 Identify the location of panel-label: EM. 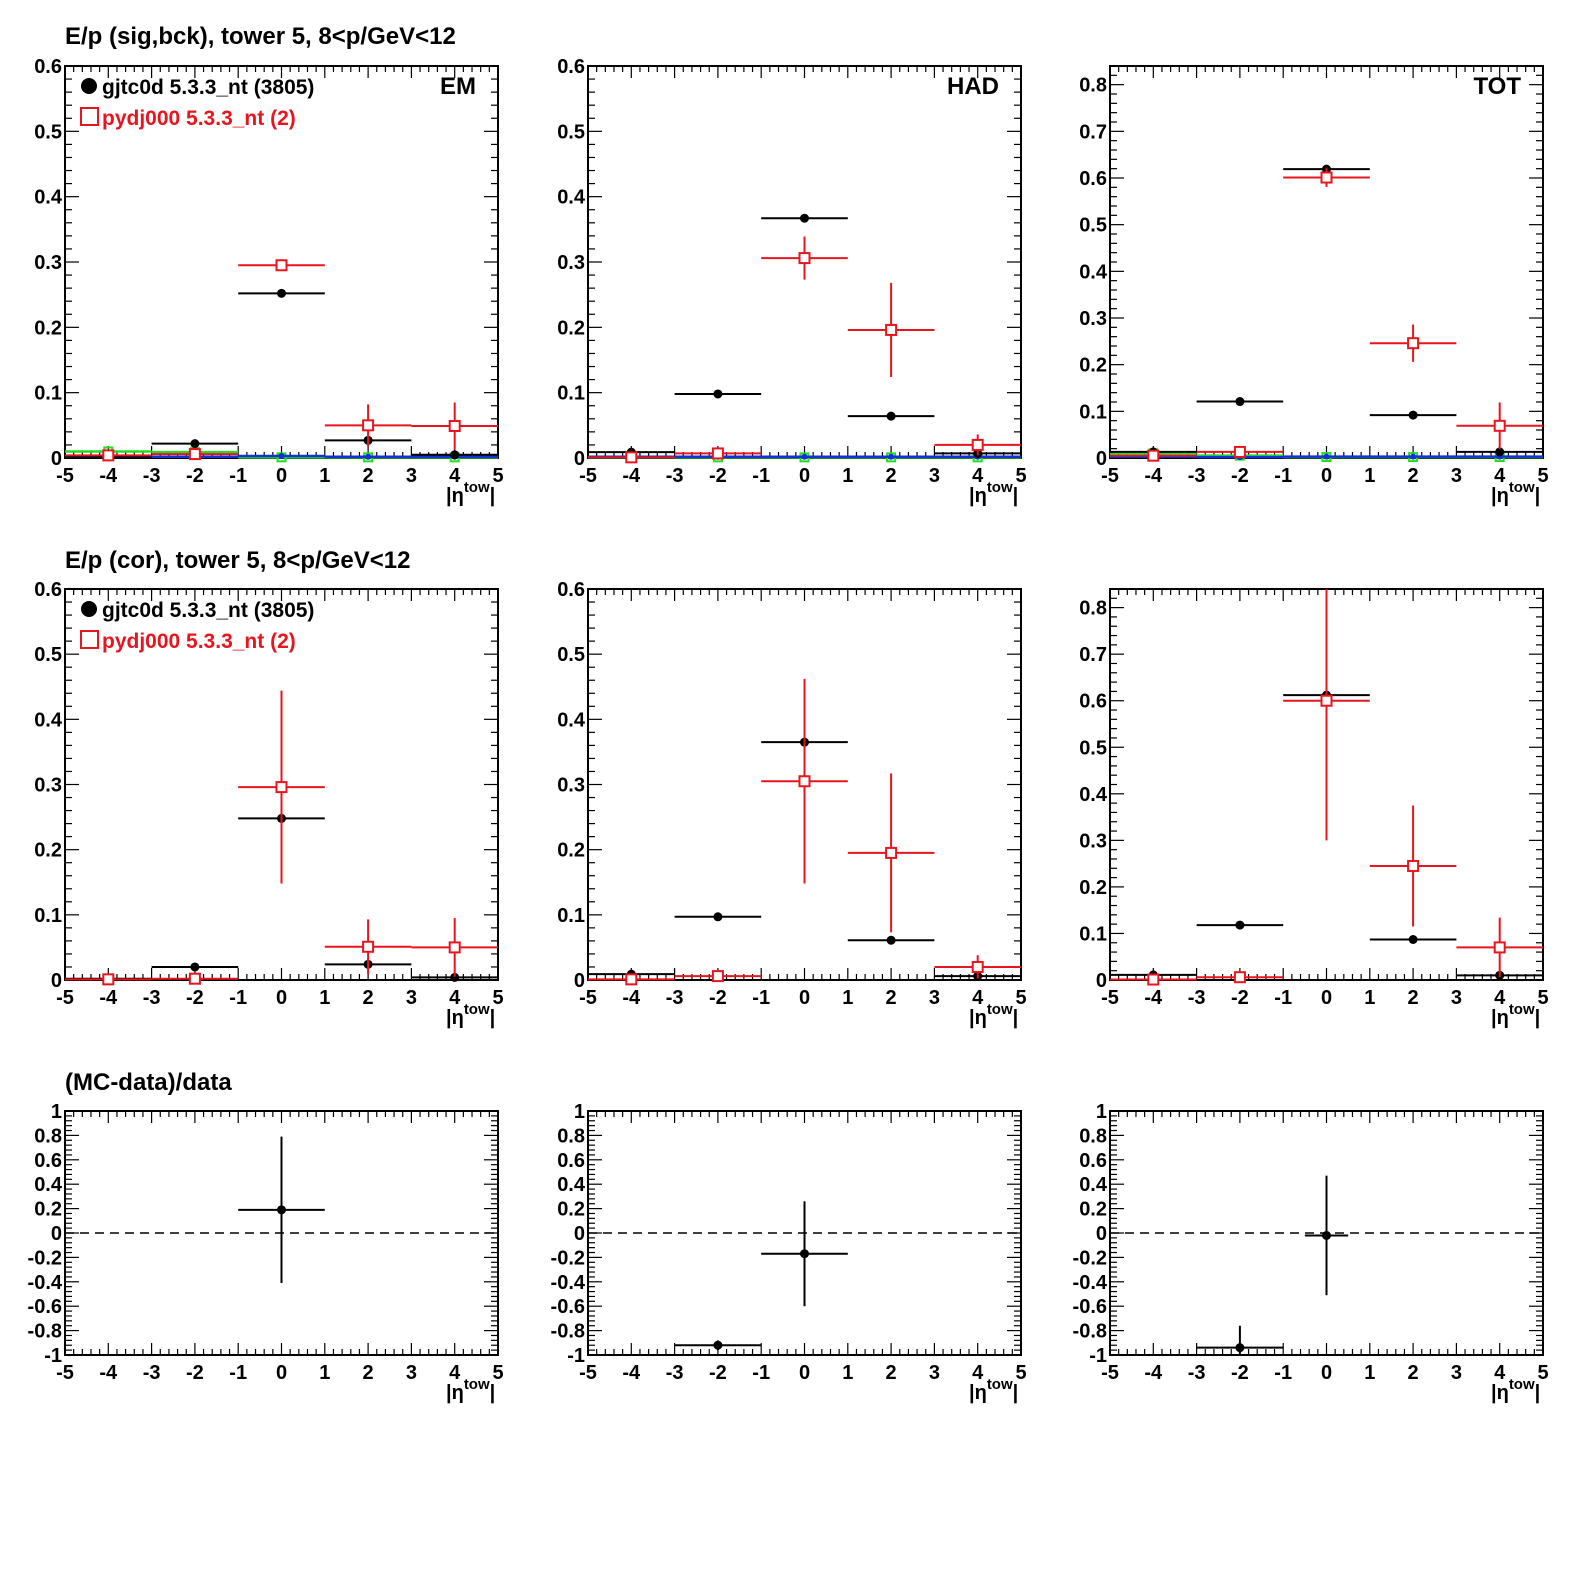
(458, 86).